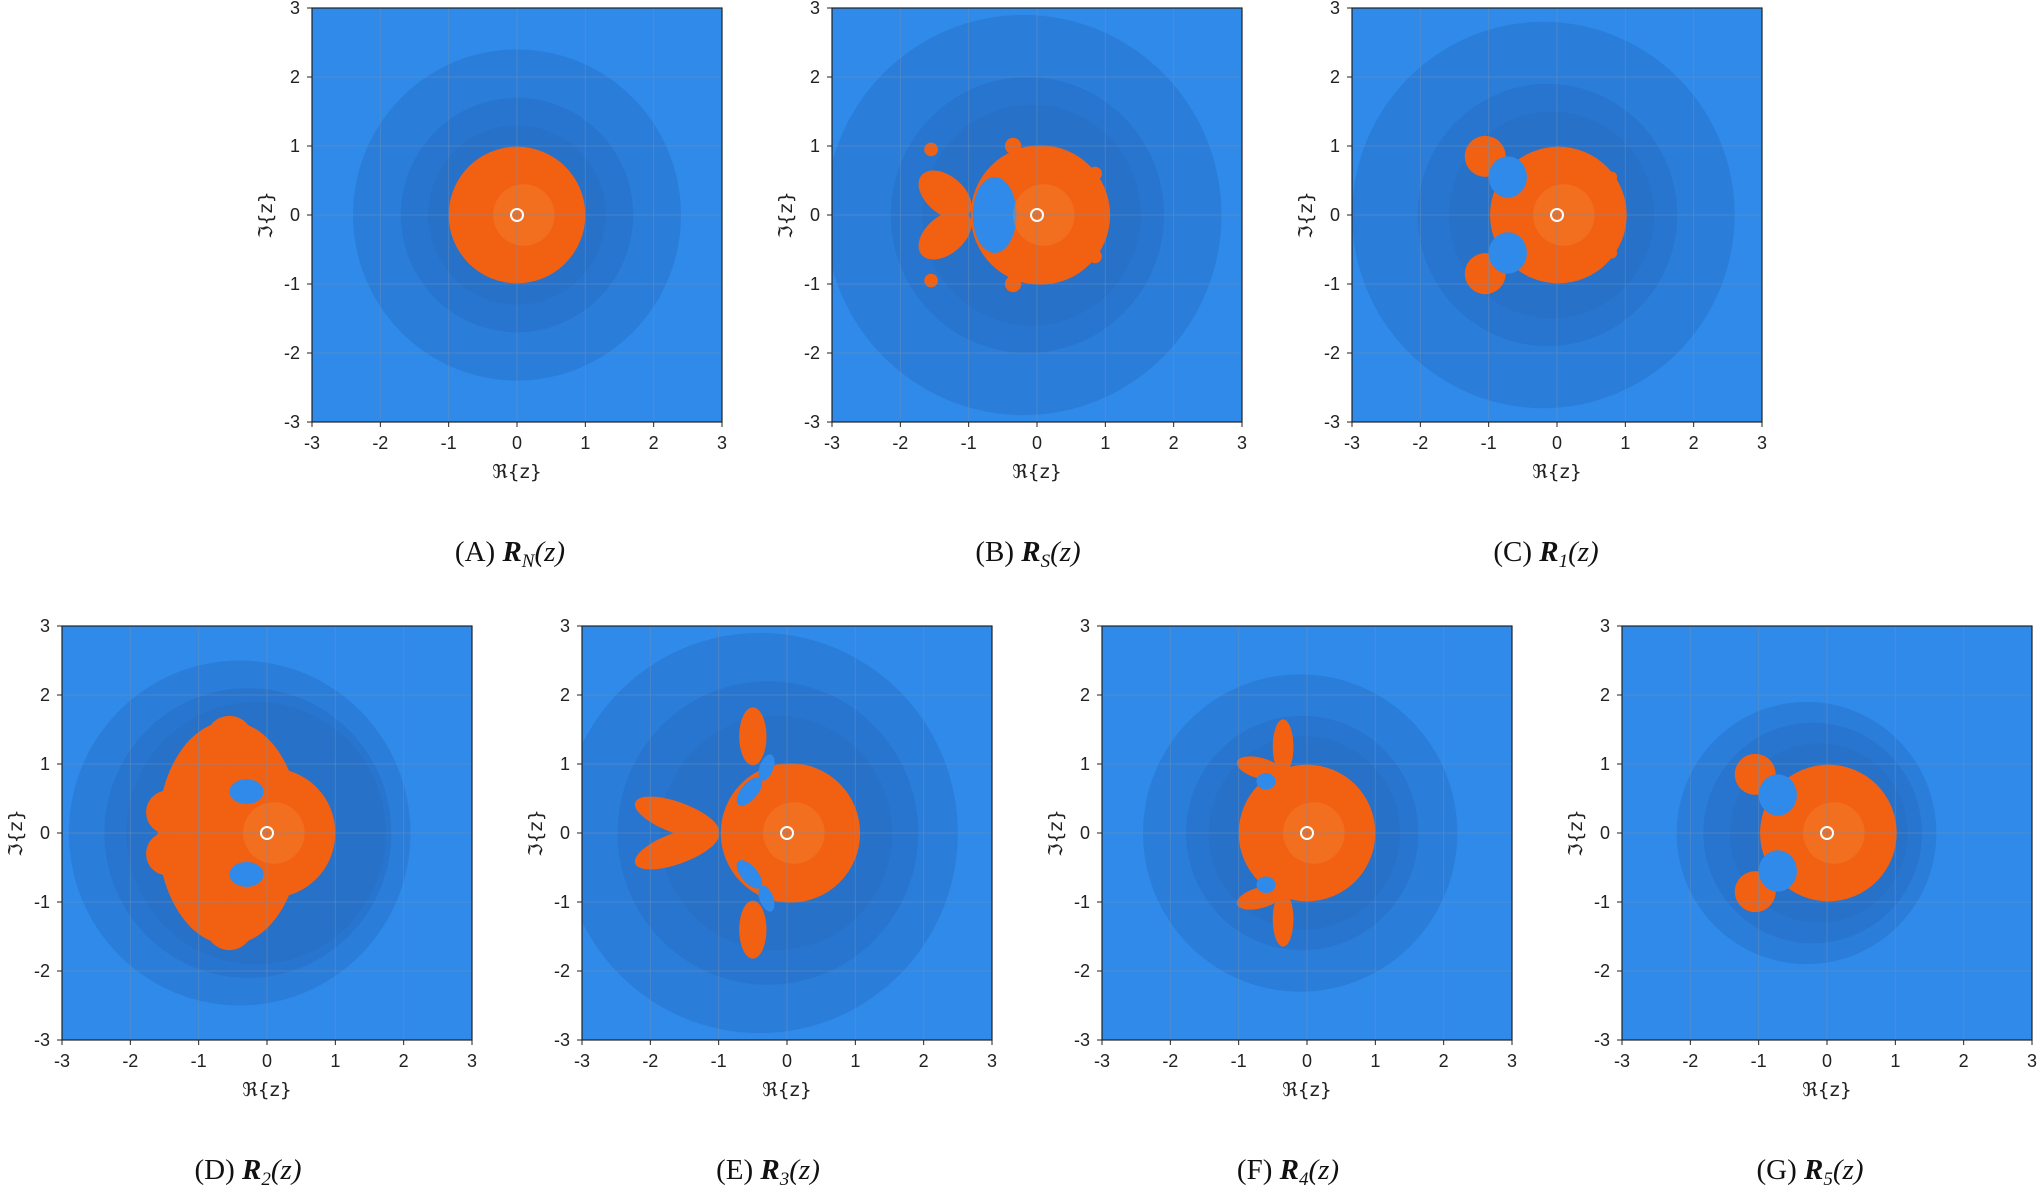  Describe the element at coordinates (491, 241) in the screenshot. I see `basin-plot-a-svg: -3-3 -2 -2 -1 -1 0 0 1 1 2 2 3 3 ℜ{z} ℑ{z}` at that location.